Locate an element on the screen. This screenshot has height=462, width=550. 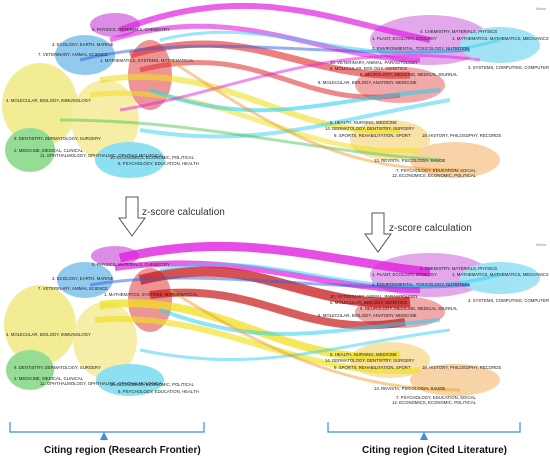
top-left-label: 5. PHYSICS, MATERIALS, CHEMISTRY is located at coordinates (131, 29).